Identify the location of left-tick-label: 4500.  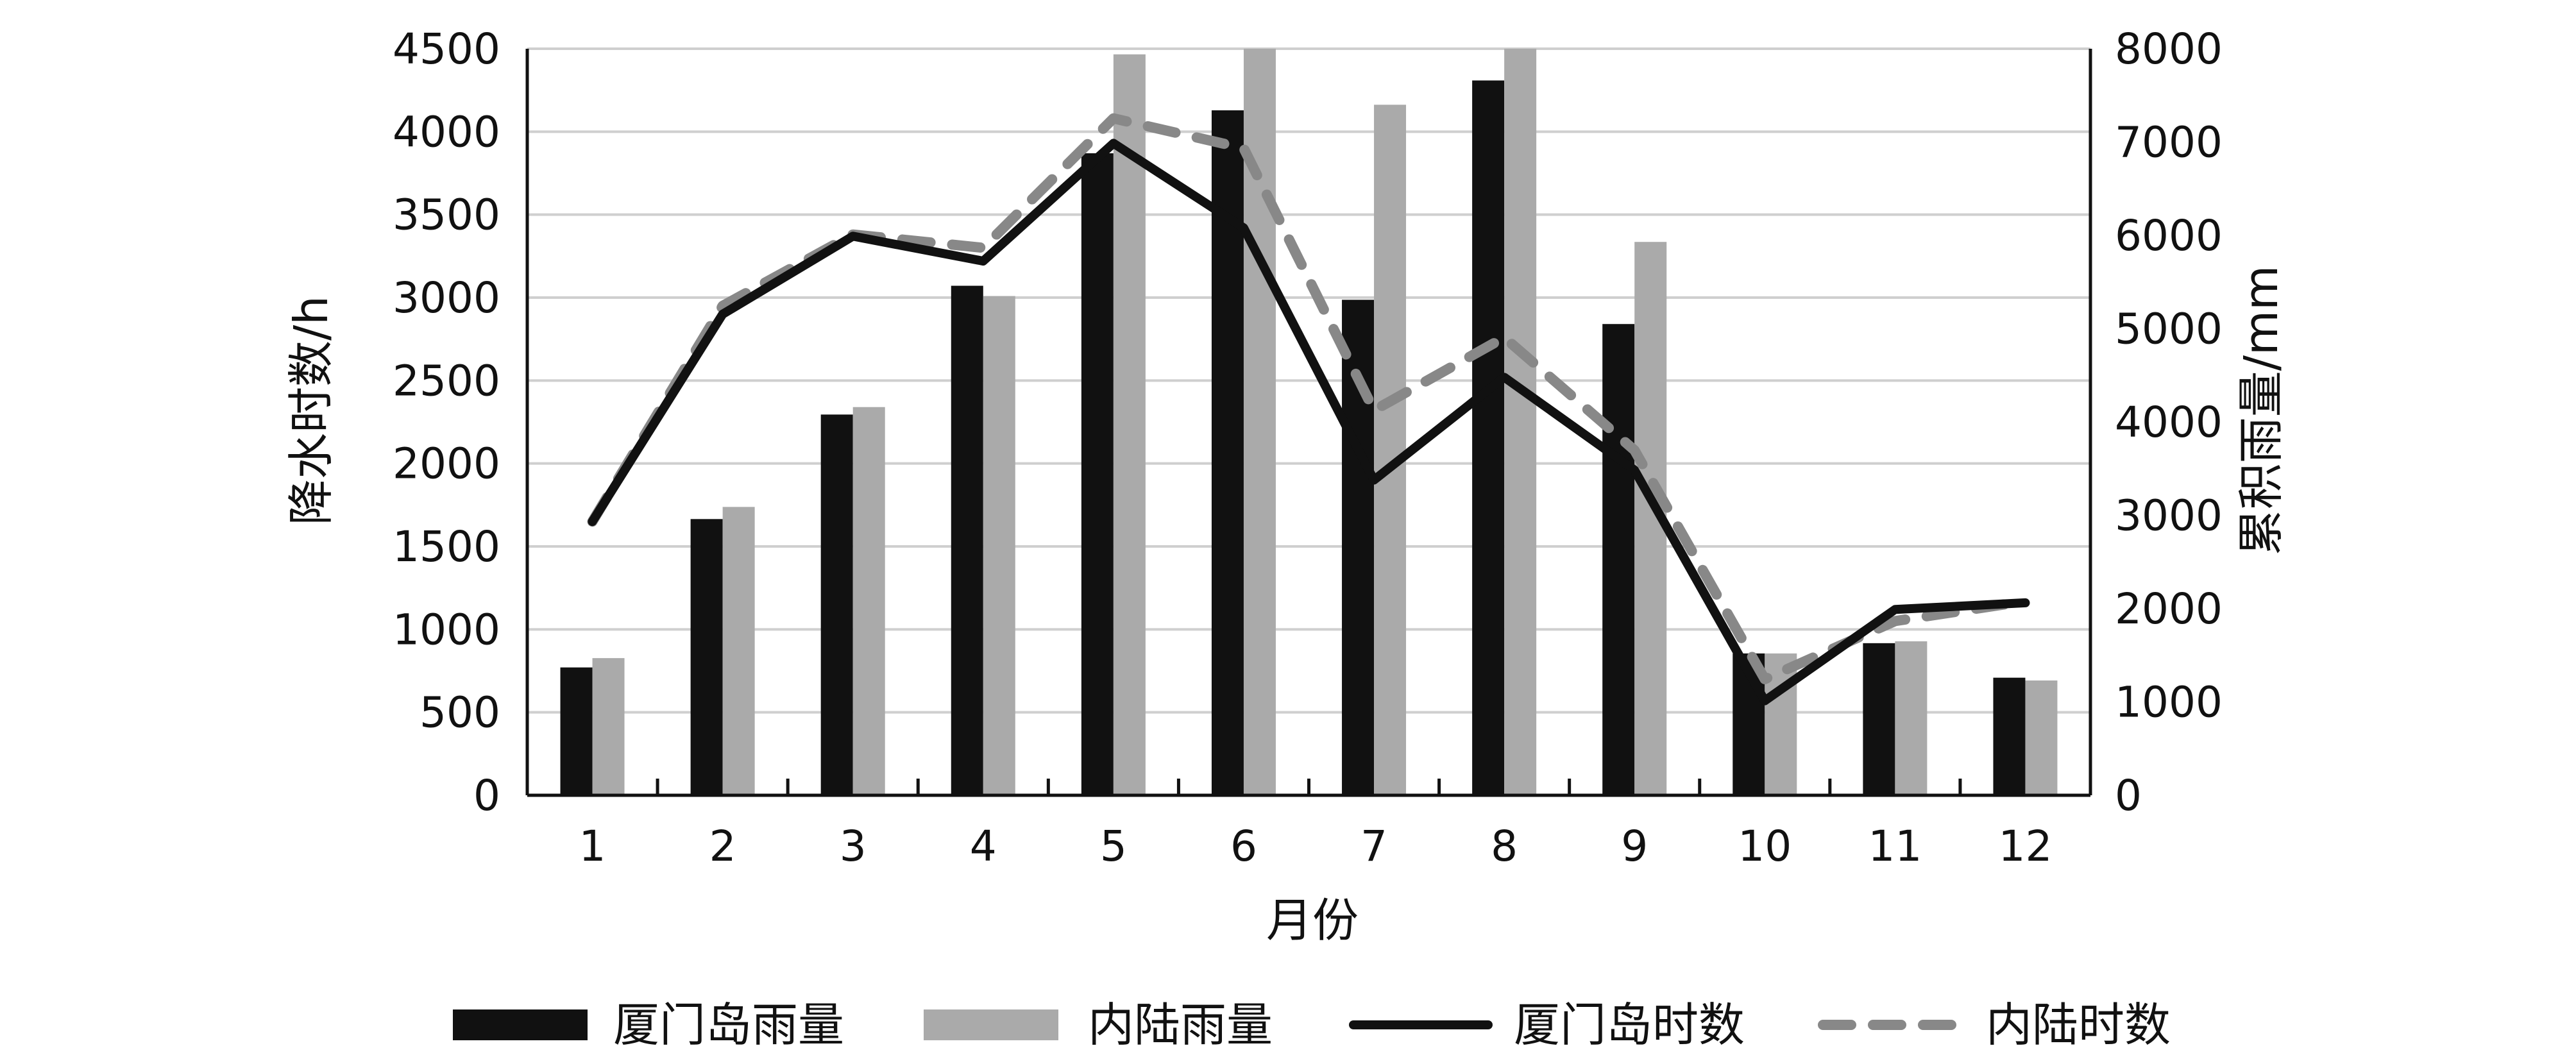
(446, 49).